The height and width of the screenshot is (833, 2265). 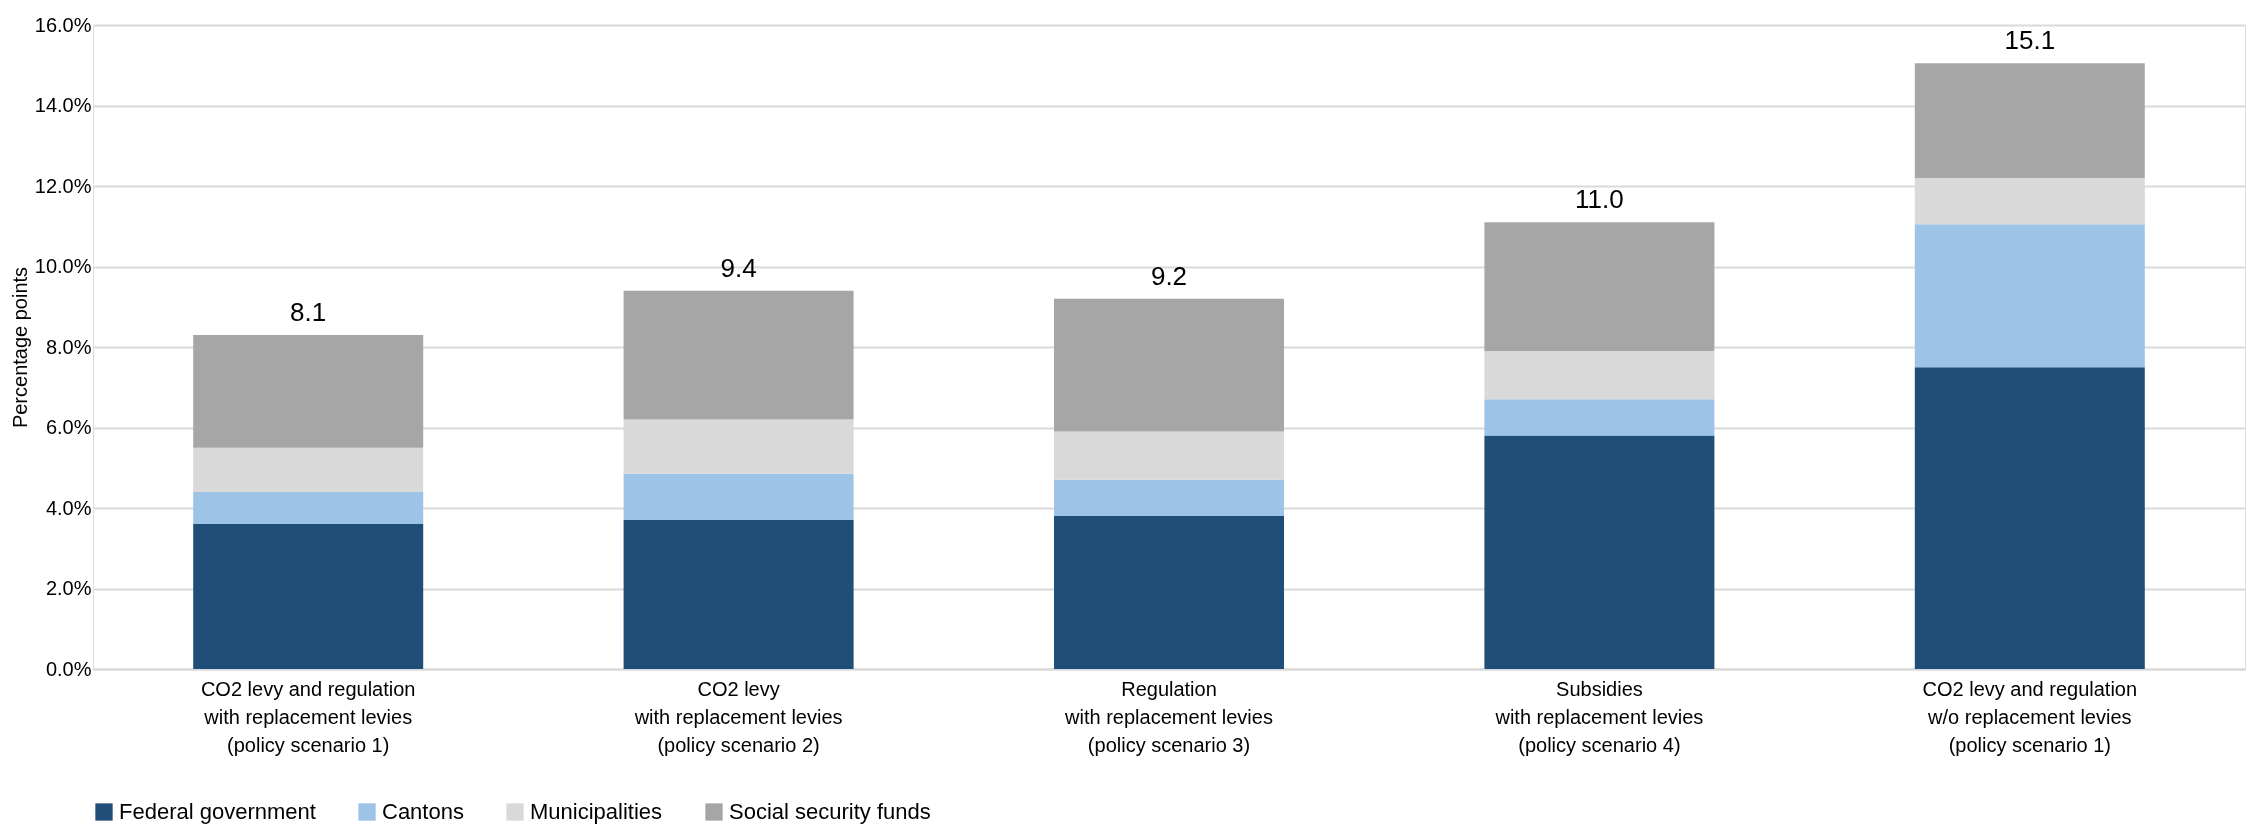 I want to click on x-tick-label: CO2 levy and regulation with replacement levies (policy scenario 1), so click(x=308, y=716).